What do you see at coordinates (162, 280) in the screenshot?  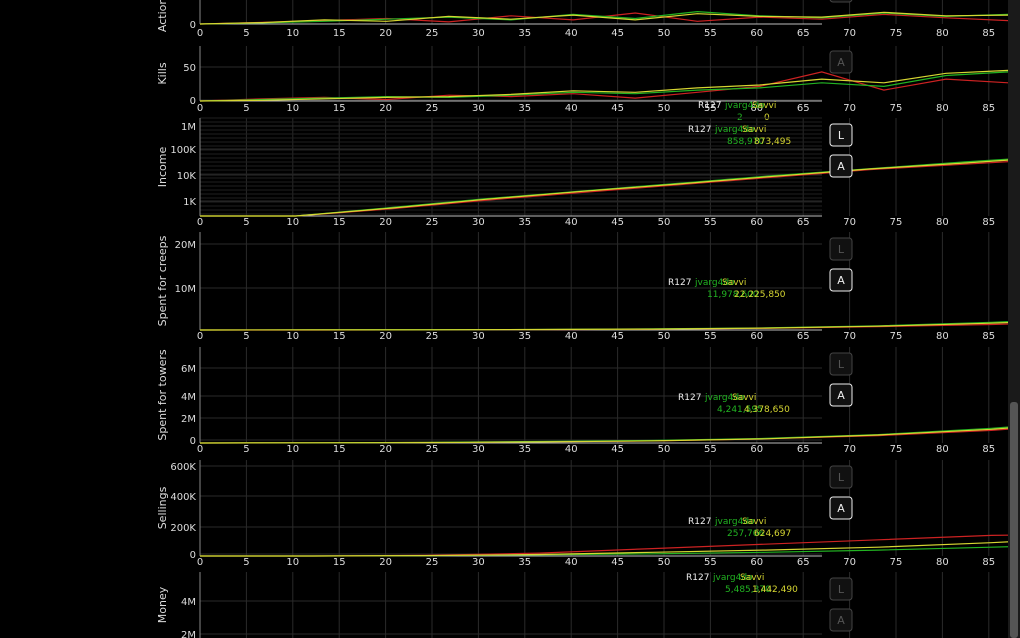 I see `y-axis-label: Spent for creeps` at bounding box center [162, 280].